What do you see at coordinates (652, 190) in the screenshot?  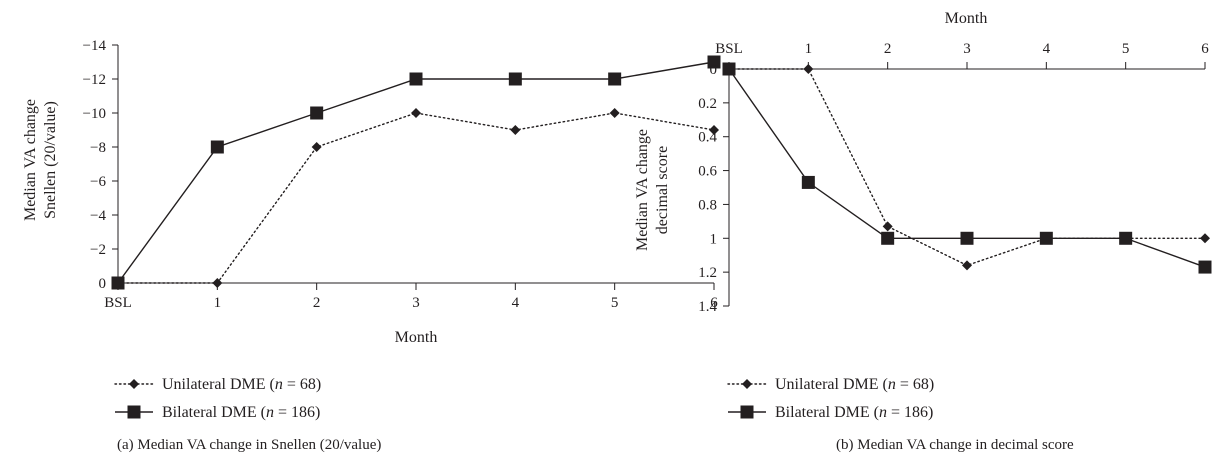 I see `y-axis-title: Median VA change decimal score` at bounding box center [652, 190].